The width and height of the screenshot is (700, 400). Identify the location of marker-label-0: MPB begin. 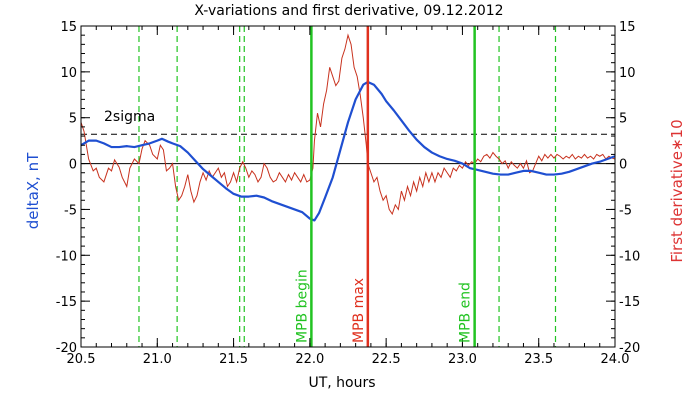
(302, 306).